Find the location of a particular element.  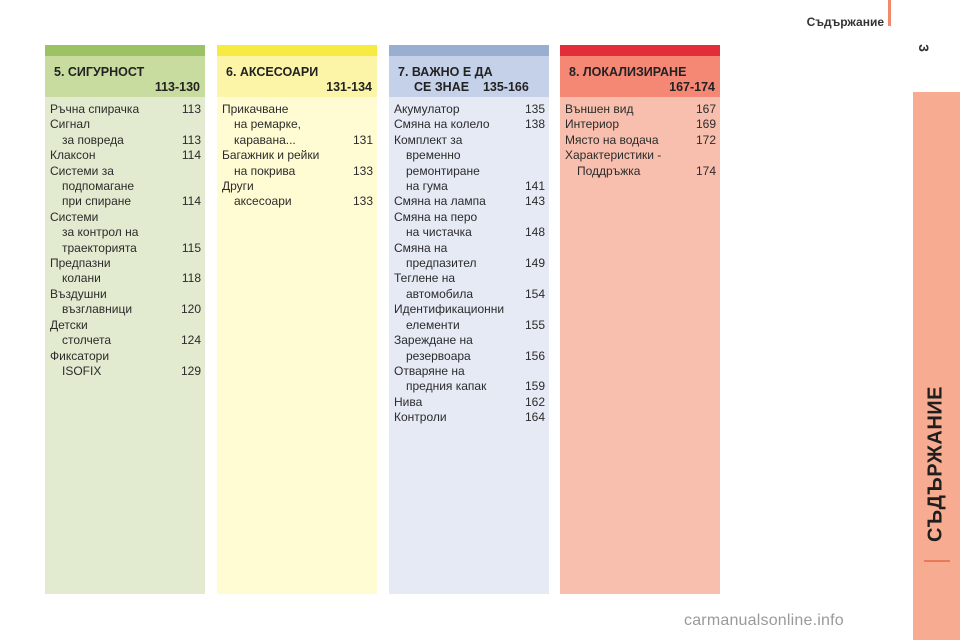

toc-entry: Нива 162 is located at coordinates (469, 402).